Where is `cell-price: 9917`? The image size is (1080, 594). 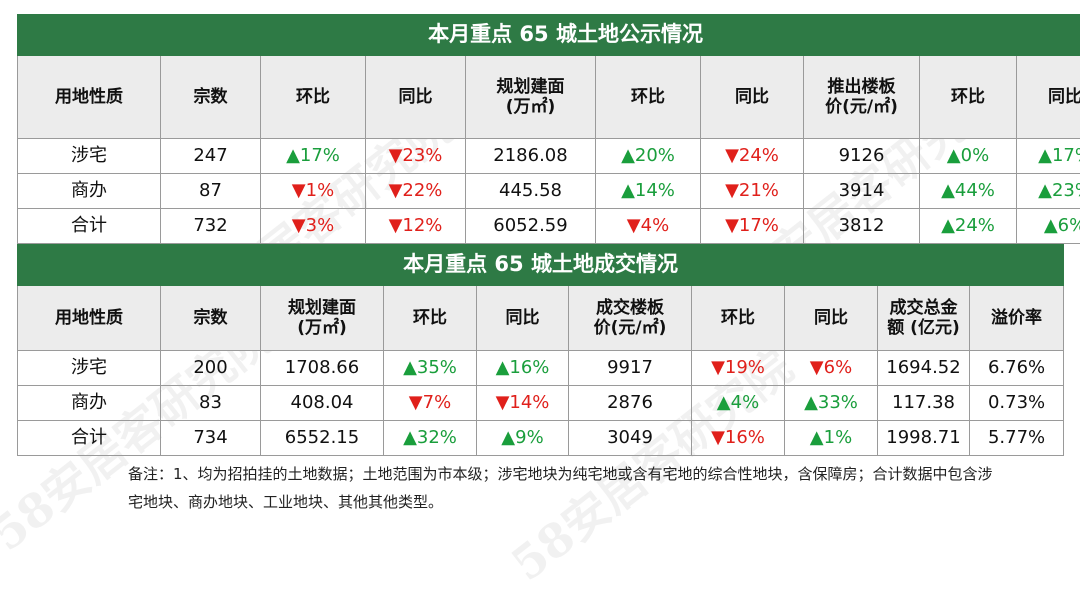
cell-price: 9917 is located at coordinates (630, 368).